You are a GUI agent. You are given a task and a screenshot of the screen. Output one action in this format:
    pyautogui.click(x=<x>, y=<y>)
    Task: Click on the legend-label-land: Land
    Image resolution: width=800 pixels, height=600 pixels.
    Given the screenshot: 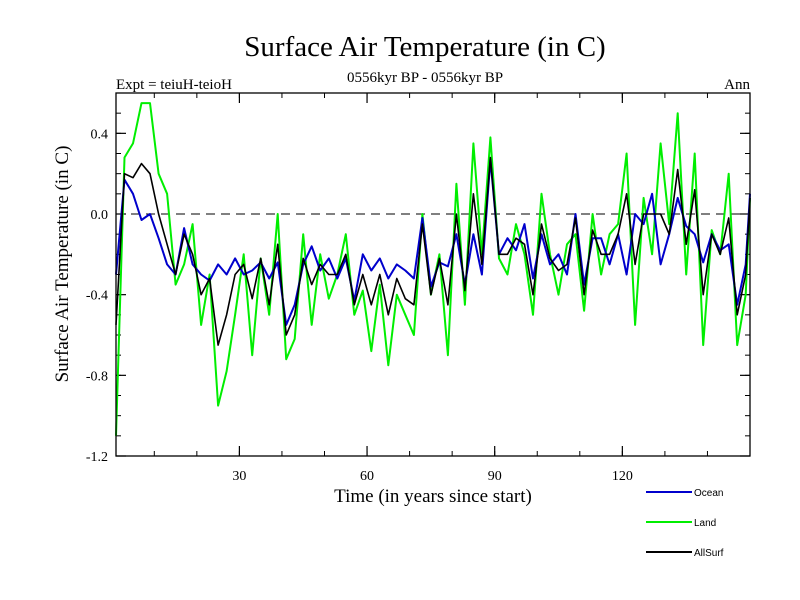 What is the action you would take?
    pyautogui.click(x=705, y=523)
    